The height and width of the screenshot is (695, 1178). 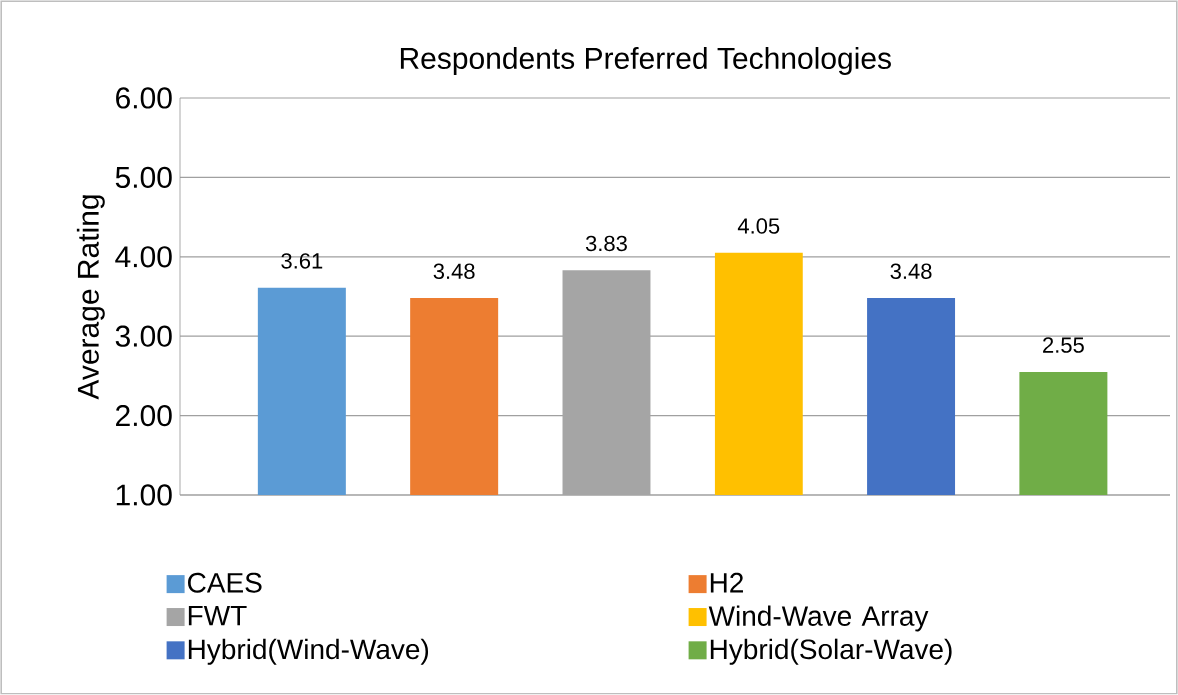 I want to click on data-label: 3.83, so click(x=606, y=243).